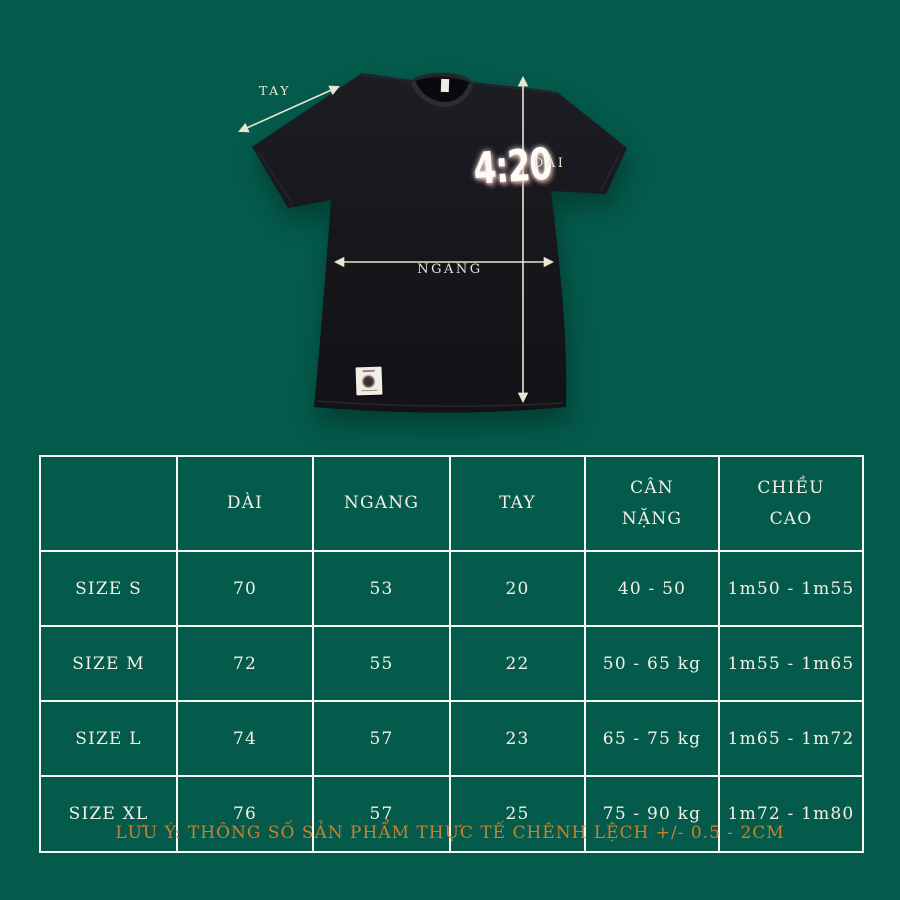  What do you see at coordinates (439, 279) in the screenshot?
I see `stitch-lines` at bounding box center [439, 279].